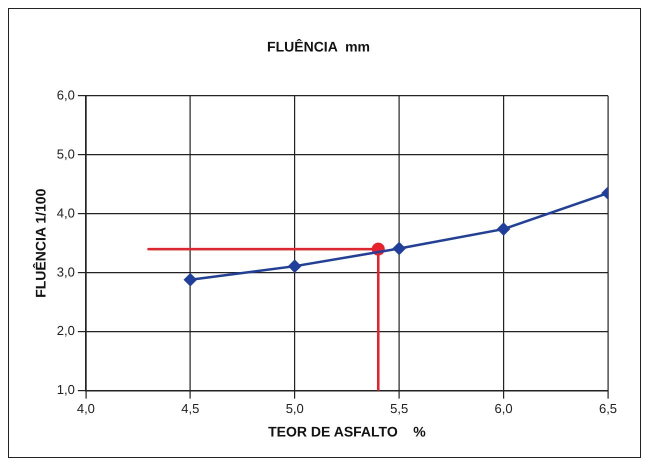  I want to click on y-tick-label: 1,0, so click(65, 390).